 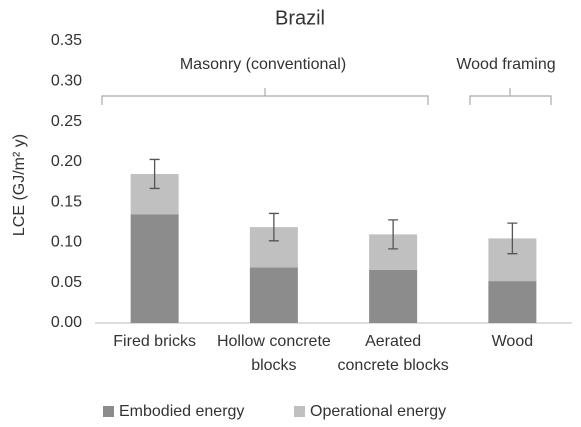 I want to click on annotation: Wood framing, so click(x=505, y=64).